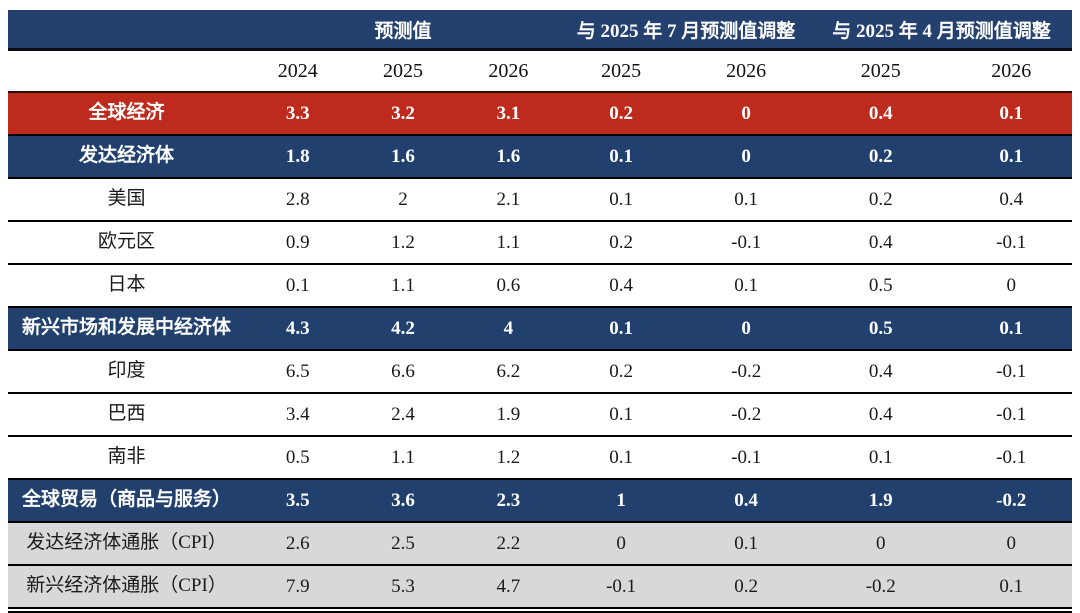 This screenshot has width=1080, height=613. Describe the element at coordinates (127, 243) in the screenshot. I see `row-label: 欧元区` at that location.